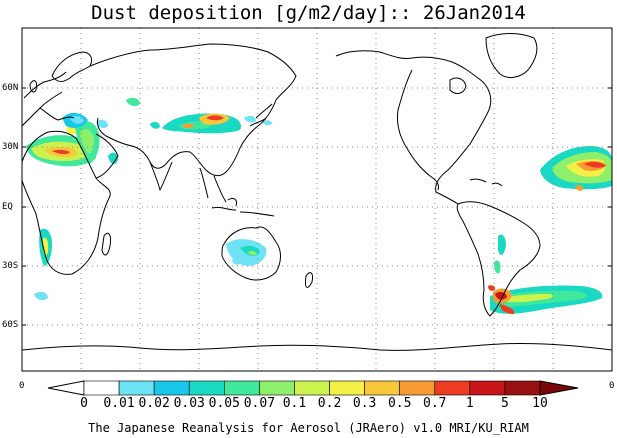 This screenshot has width=617, height=438. Describe the element at coordinates (469, 403) in the screenshot. I see `colorbar-level-label: 1` at that location.